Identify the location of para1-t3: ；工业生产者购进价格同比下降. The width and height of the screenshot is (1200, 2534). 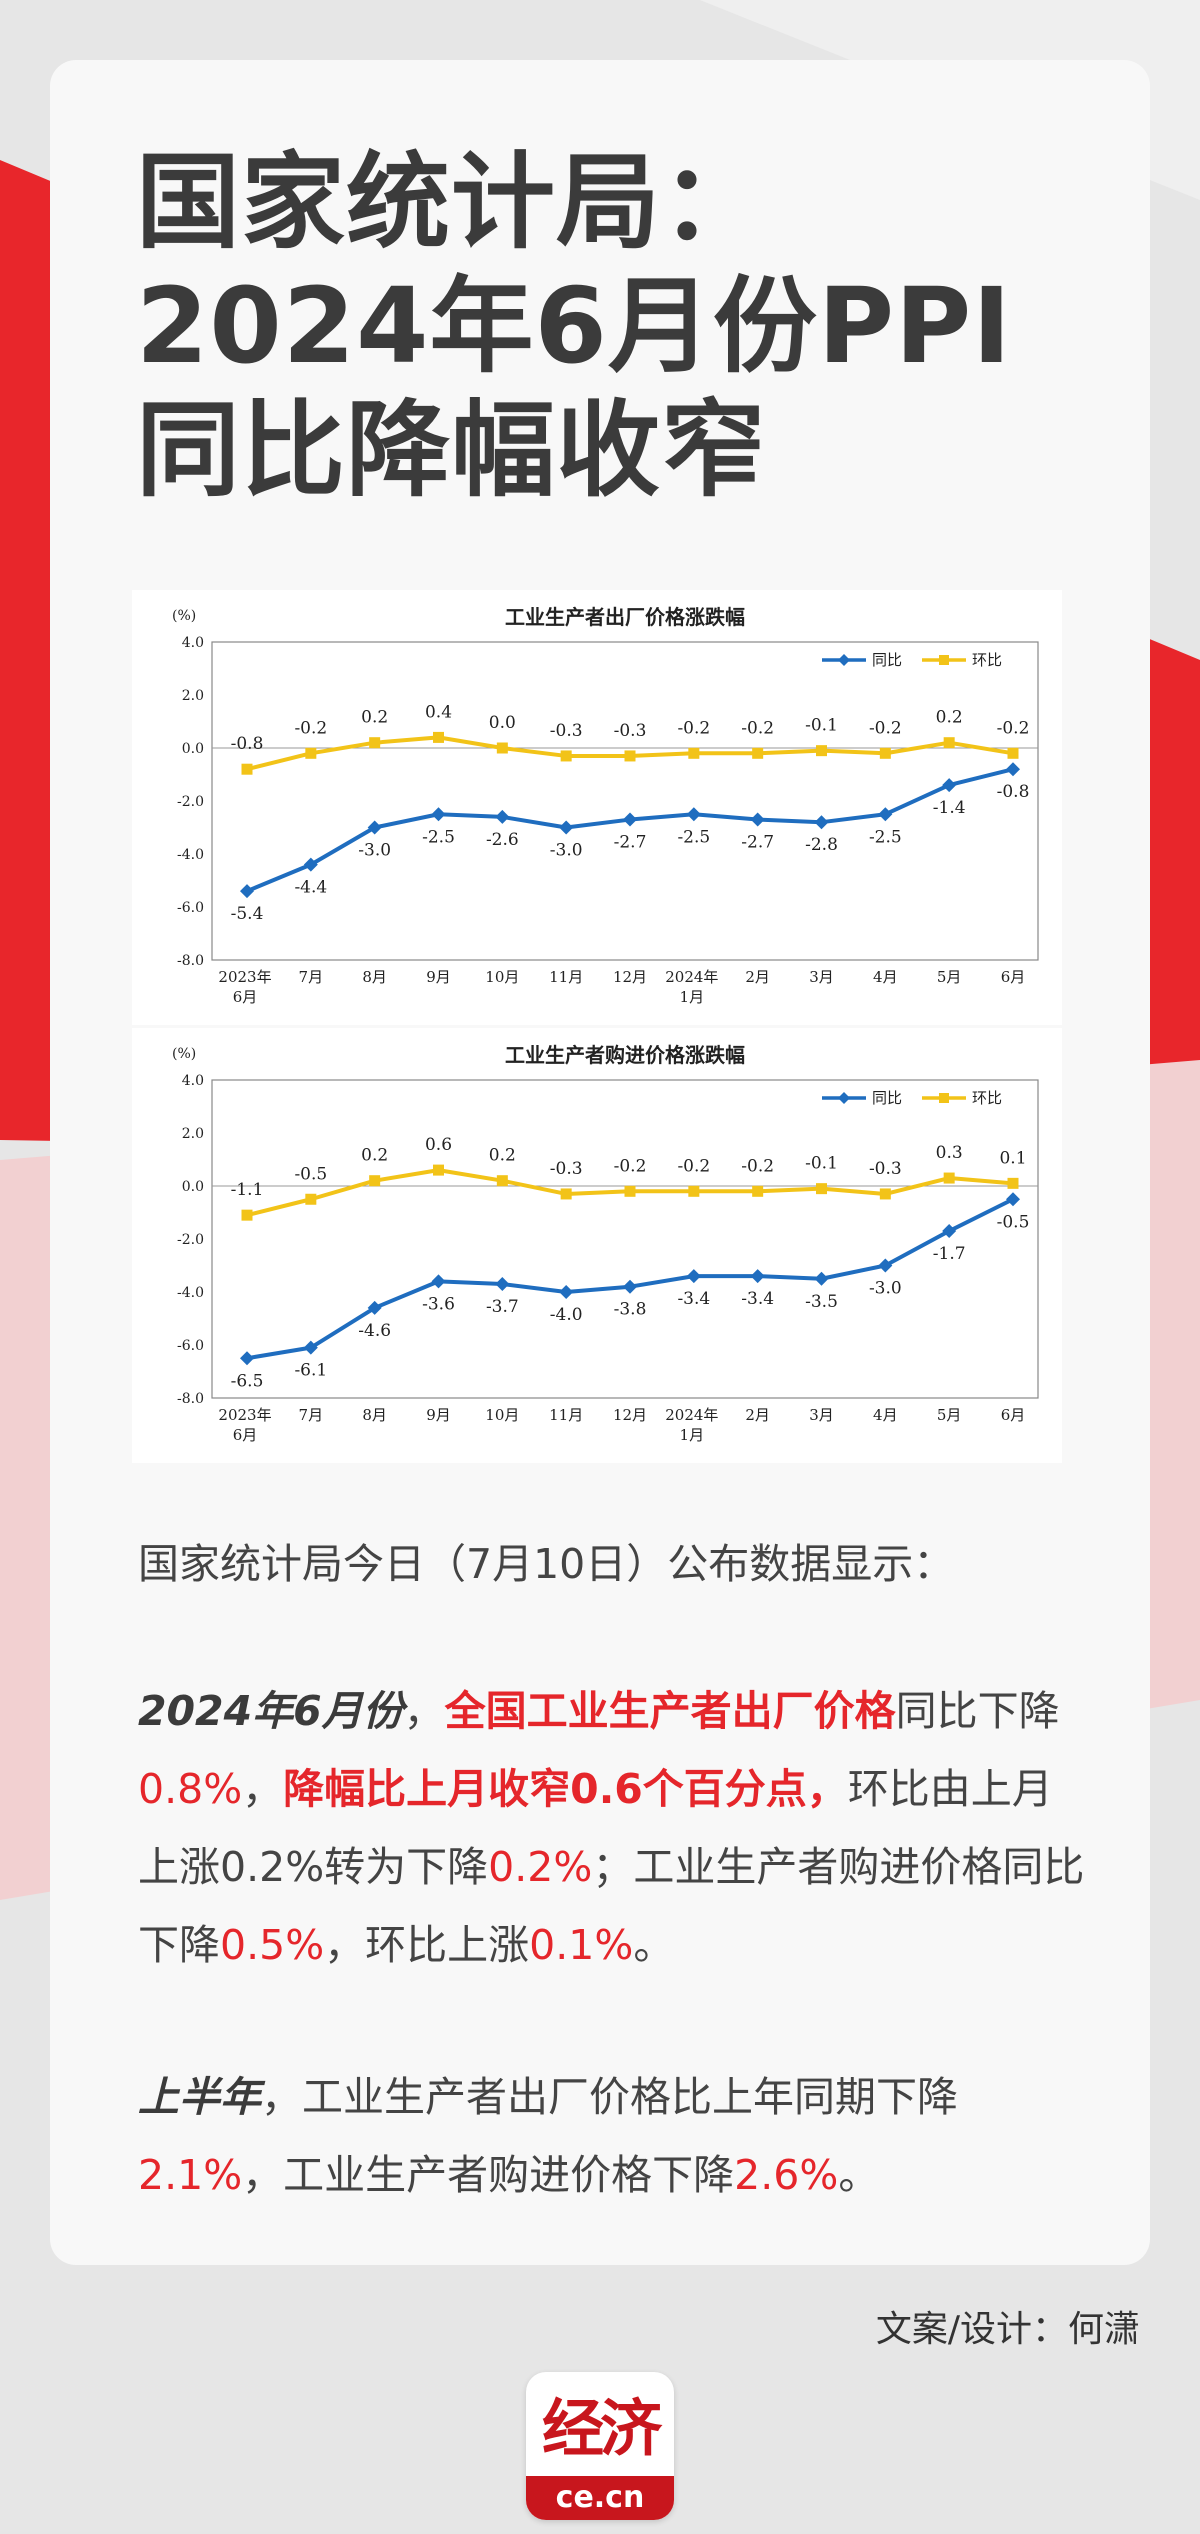
(611, 1906).